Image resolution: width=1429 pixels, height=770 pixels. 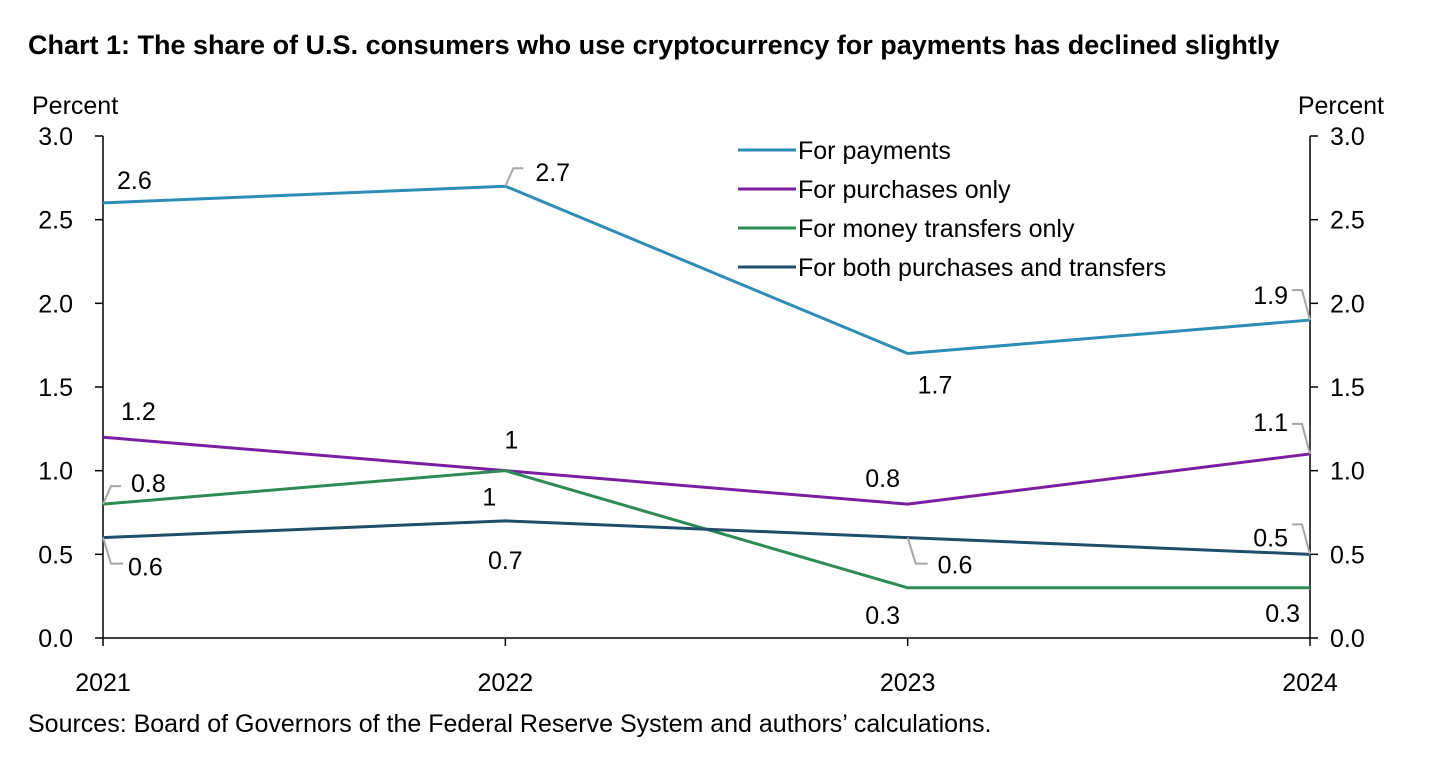 I want to click on data-label: 1.2, so click(x=138, y=412).